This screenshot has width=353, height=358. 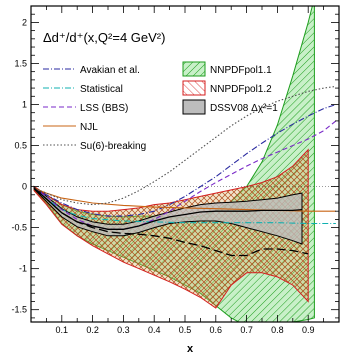 What do you see at coordinates (104, 37) in the screenshot?
I see `chart-title: Δd⁺/d⁺(x,Q²=4 GeV²)` at bounding box center [104, 37].